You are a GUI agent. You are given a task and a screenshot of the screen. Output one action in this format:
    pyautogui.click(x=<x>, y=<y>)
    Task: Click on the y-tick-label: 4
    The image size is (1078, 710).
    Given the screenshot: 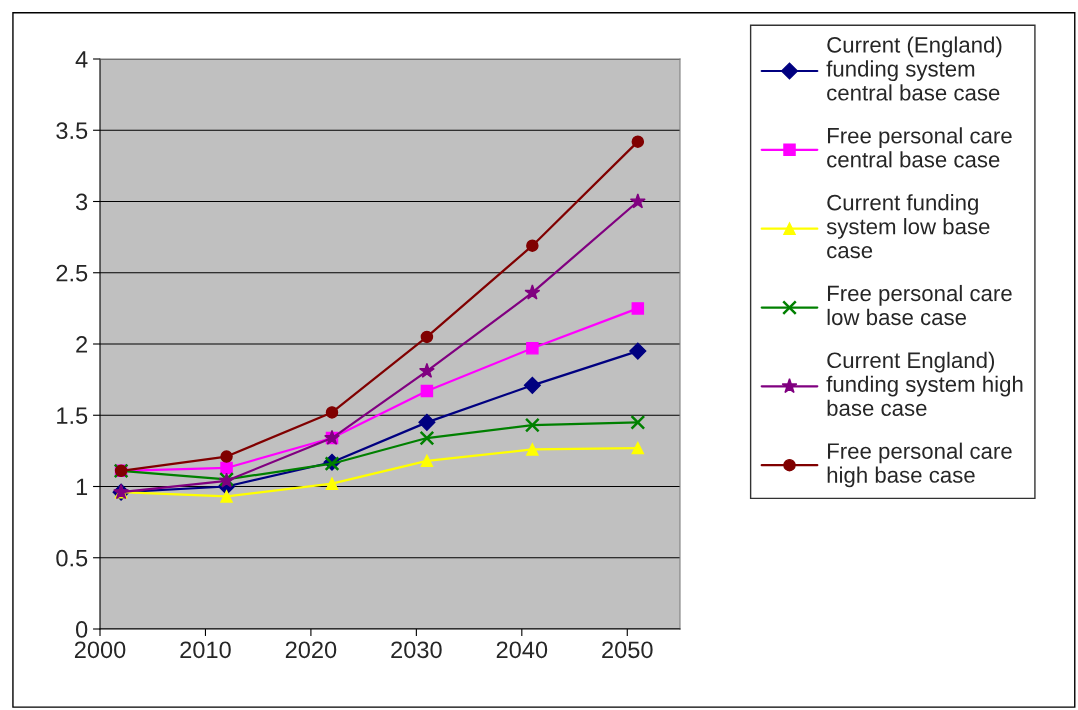 What is the action you would take?
    pyautogui.click(x=81, y=59)
    